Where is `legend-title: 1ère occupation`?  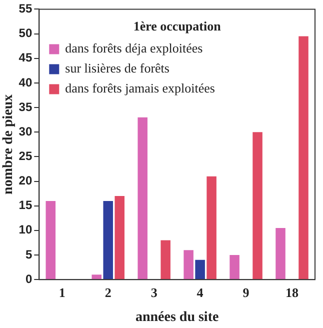
legend-title: 1ère occupation is located at coordinates (177, 26).